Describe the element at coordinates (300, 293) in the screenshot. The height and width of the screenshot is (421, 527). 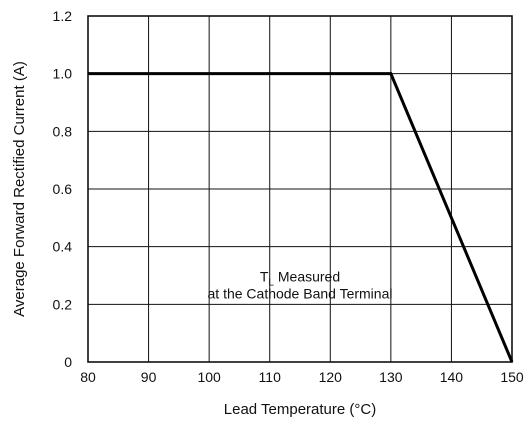
I see `annotation-line-2: at the Cathode Band Terminal` at that location.